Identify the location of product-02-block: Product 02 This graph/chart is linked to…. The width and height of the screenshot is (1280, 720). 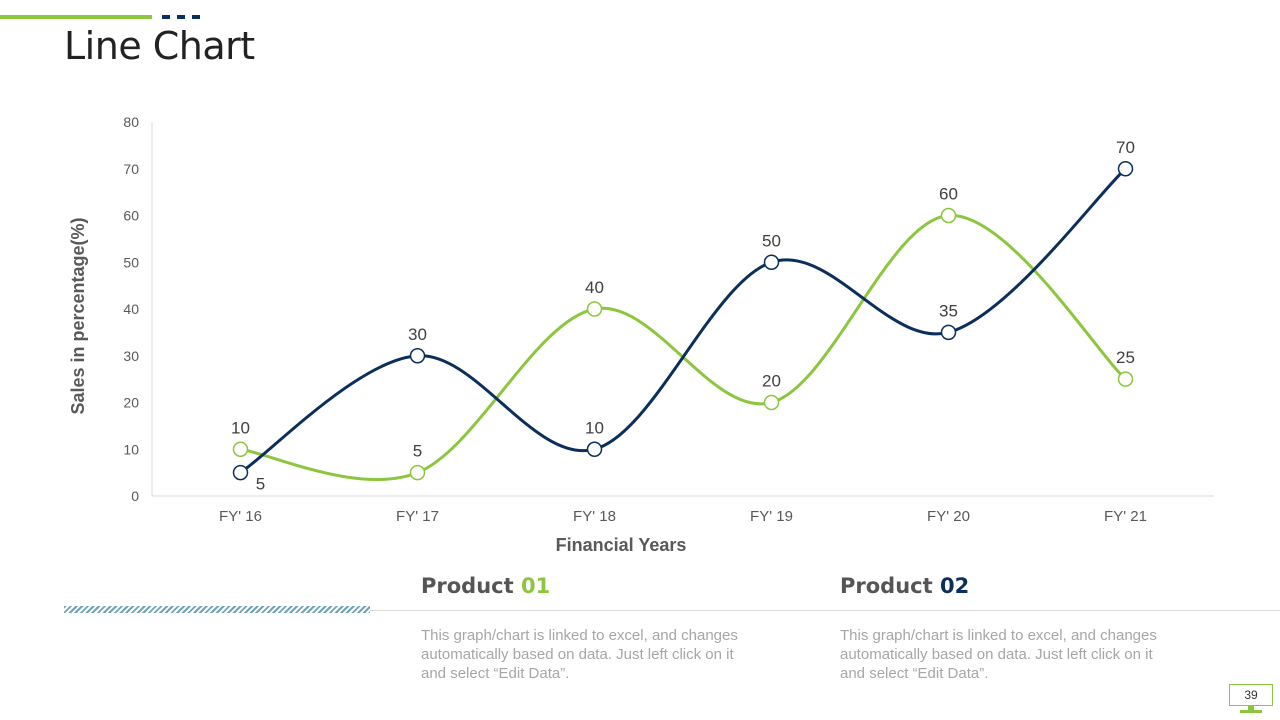
(1000, 628).